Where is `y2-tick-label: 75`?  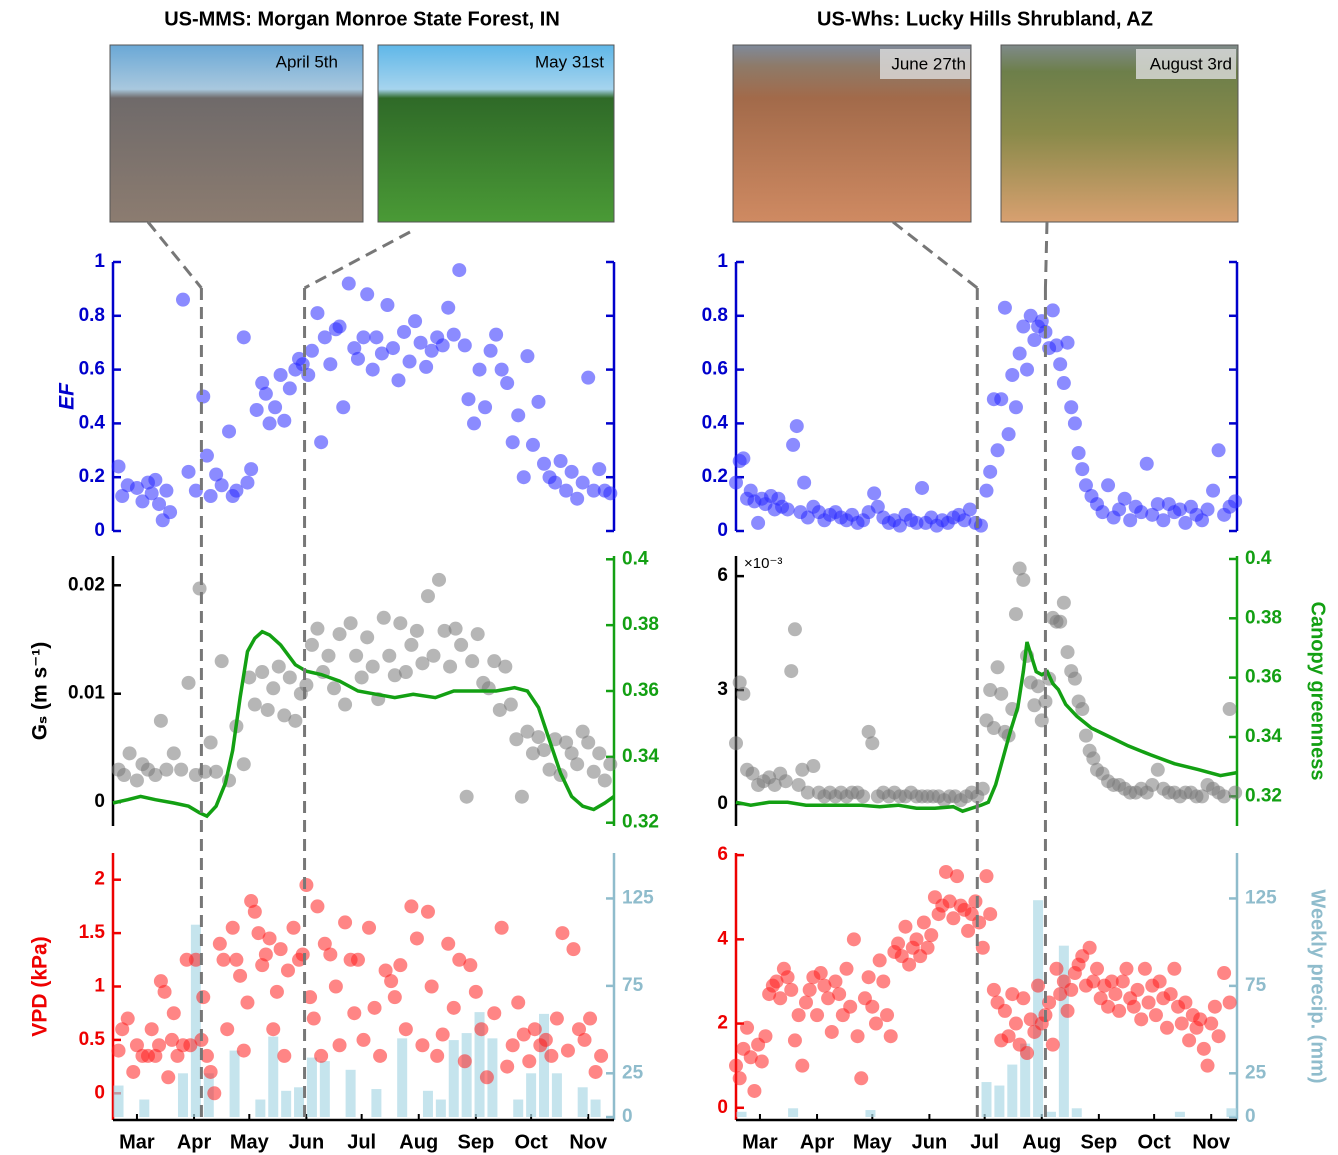
y2-tick-label: 75 is located at coordinates (1256, 985).